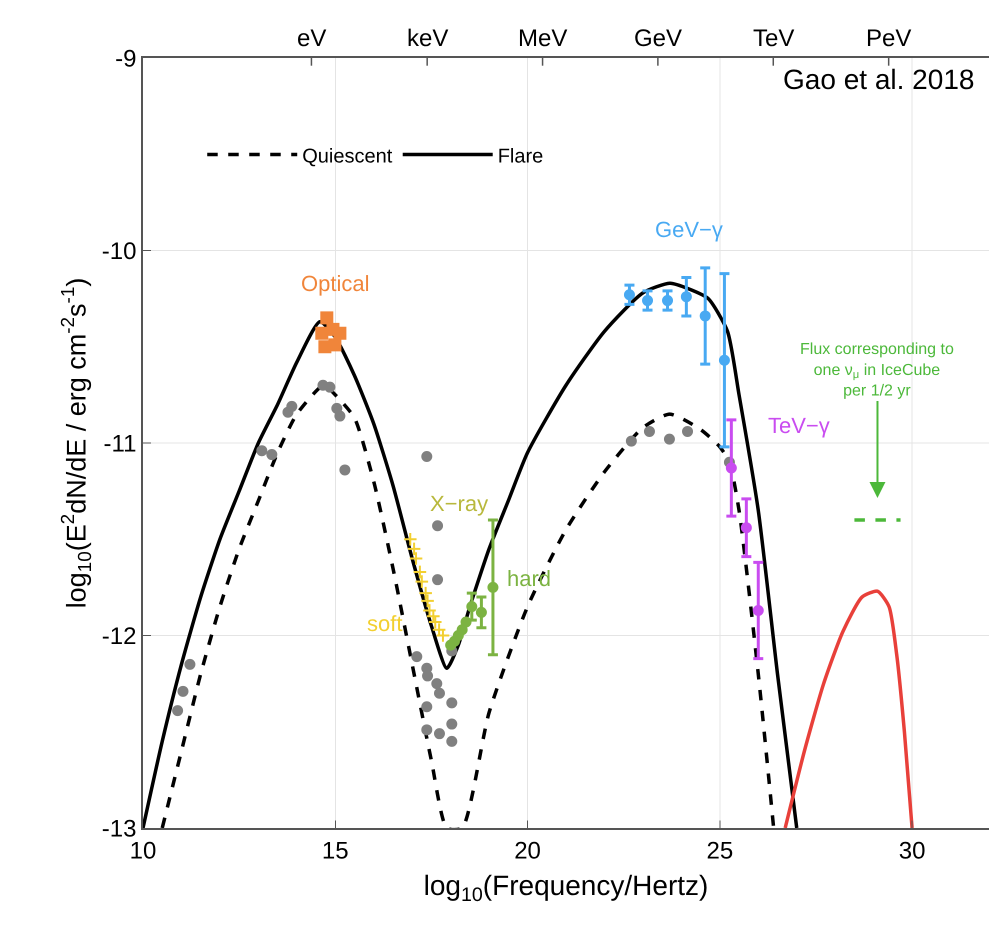  Describe the element at coordinates (311, 38) in the screenshot. I see `text: eV` at that location.